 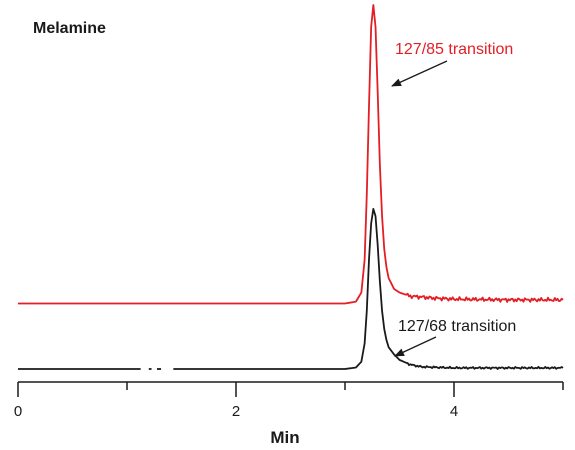 What do you see at coordinates (454, 49) in the screenshot?
I see `annotation-label-127-85: 127/85 transition` at bounding box center [454, 49].